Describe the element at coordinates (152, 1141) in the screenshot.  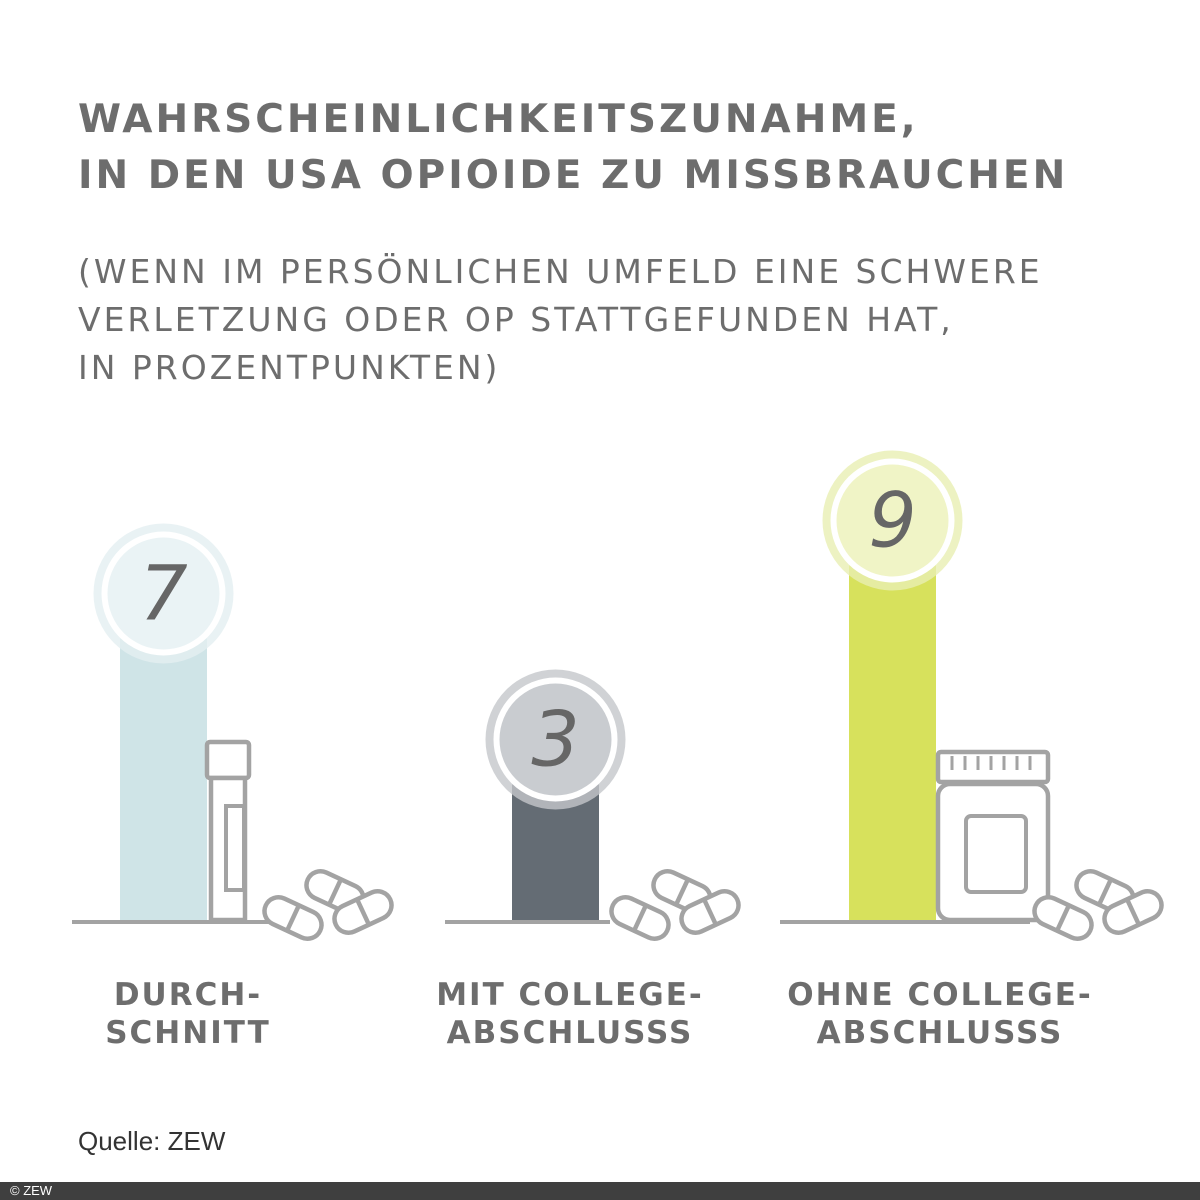
I see `source-note: Quelle: ZEW` at that location.